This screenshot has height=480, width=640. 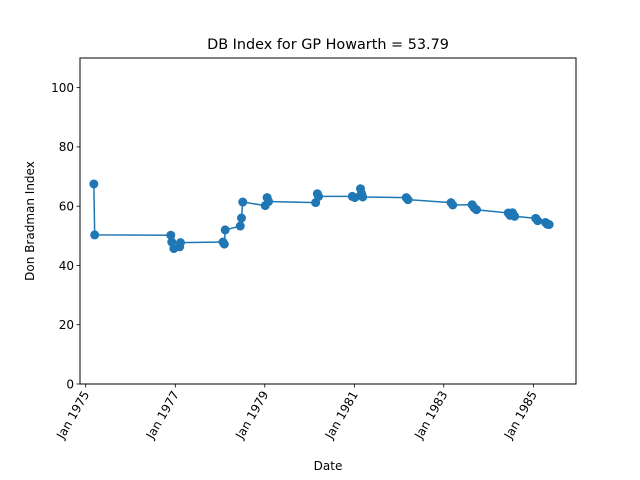 What do you see at coordinates (66, 266) in the screenshot?
I see `y-tick-label: 40` at bounding box center [66, 266].